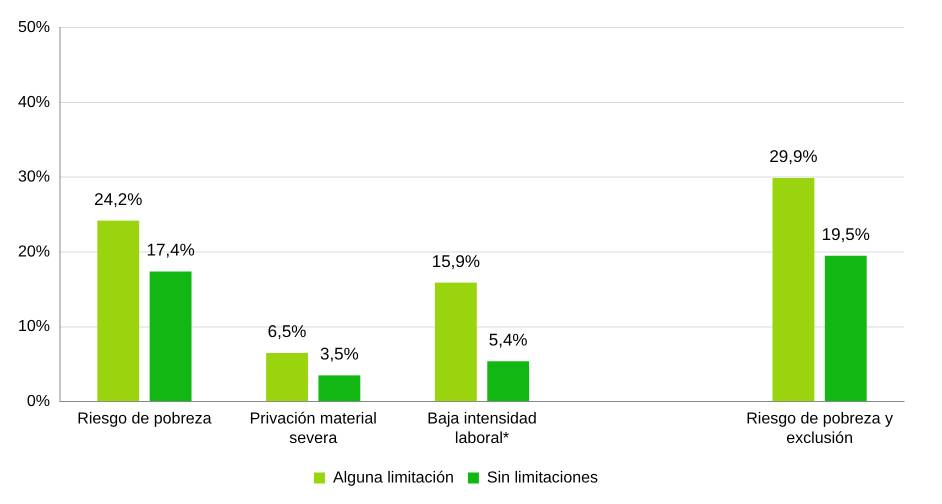 Image resolution: width=942 pixels, height=504 pixels. I want to click on data-label: 29,9%, so click(793, 156).